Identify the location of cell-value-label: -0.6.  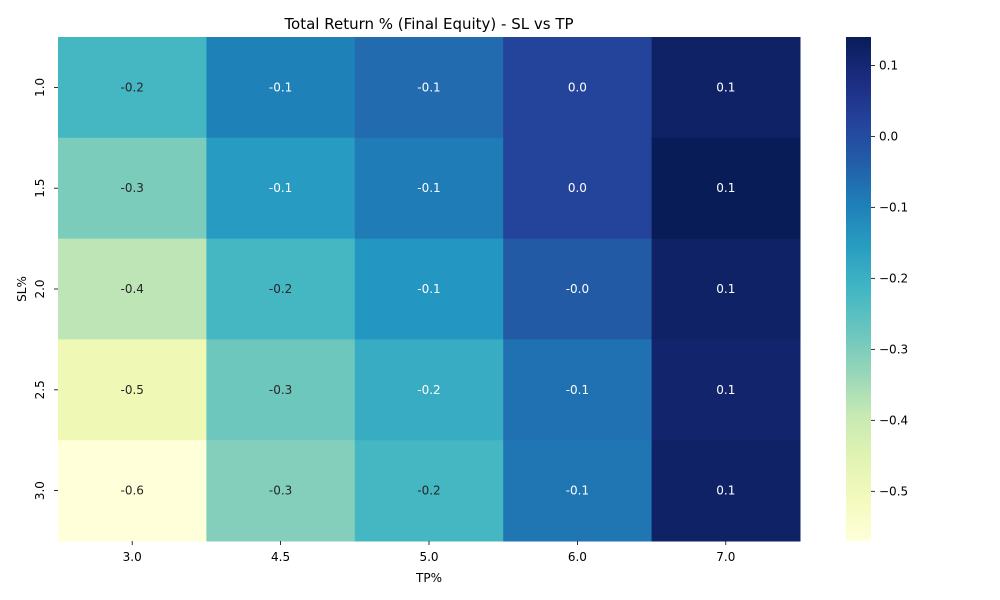
(131, 491).